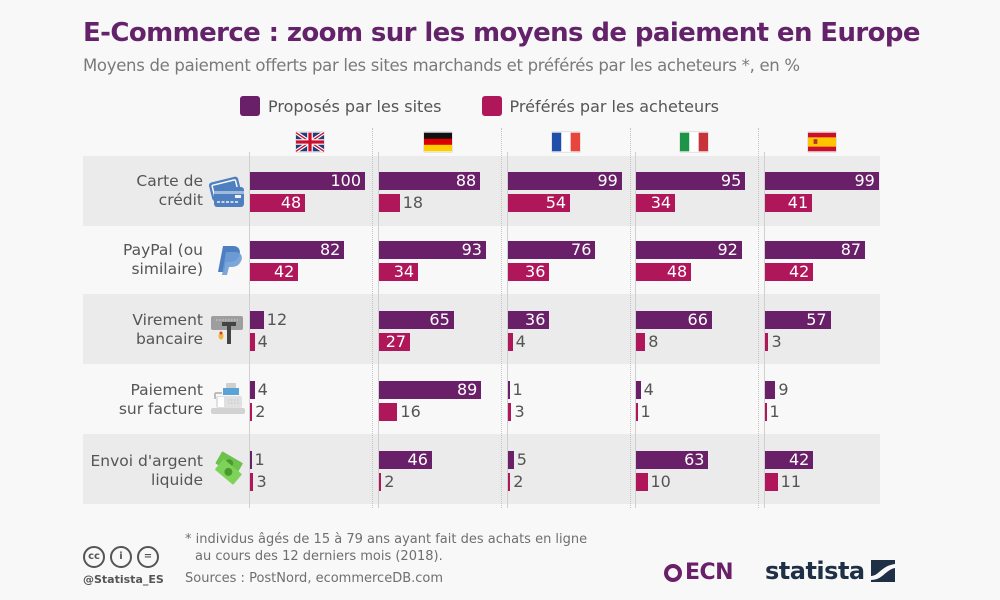 The width and height of the screenshot is (1000, 600). What do you see at coordinates (535, 271) in the screenshot?
I see `value-label-preferes: 36` at bounding box center [535, 271].